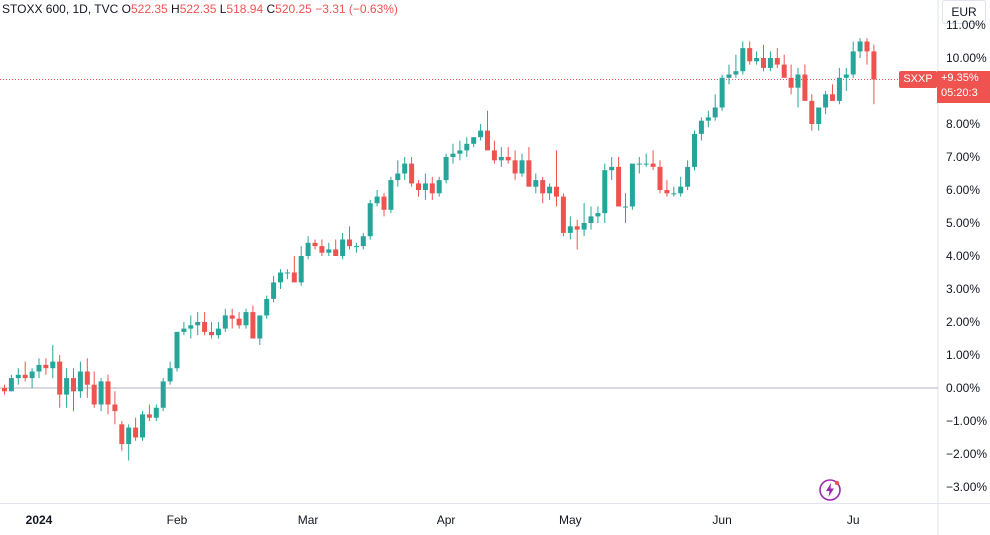 The width and height of the screenshot is (990, 535). I want to click on bar-countdown: 05:20:3, so click(959, 93).